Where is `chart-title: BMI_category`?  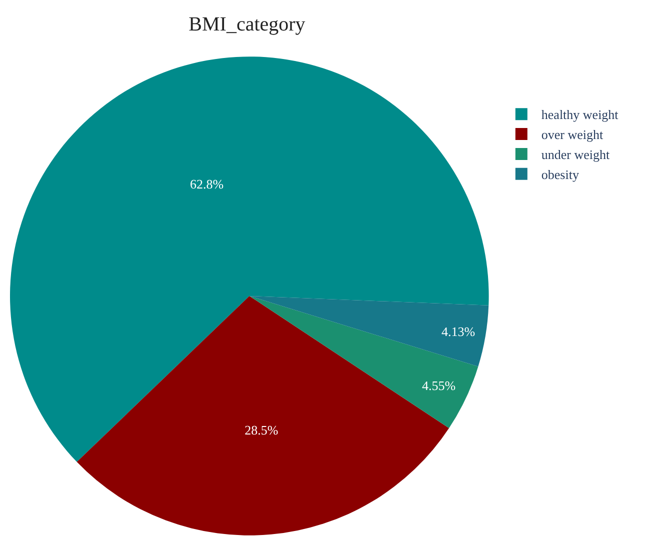 chart-title: BMI_category is located at coordinates (247, 25).